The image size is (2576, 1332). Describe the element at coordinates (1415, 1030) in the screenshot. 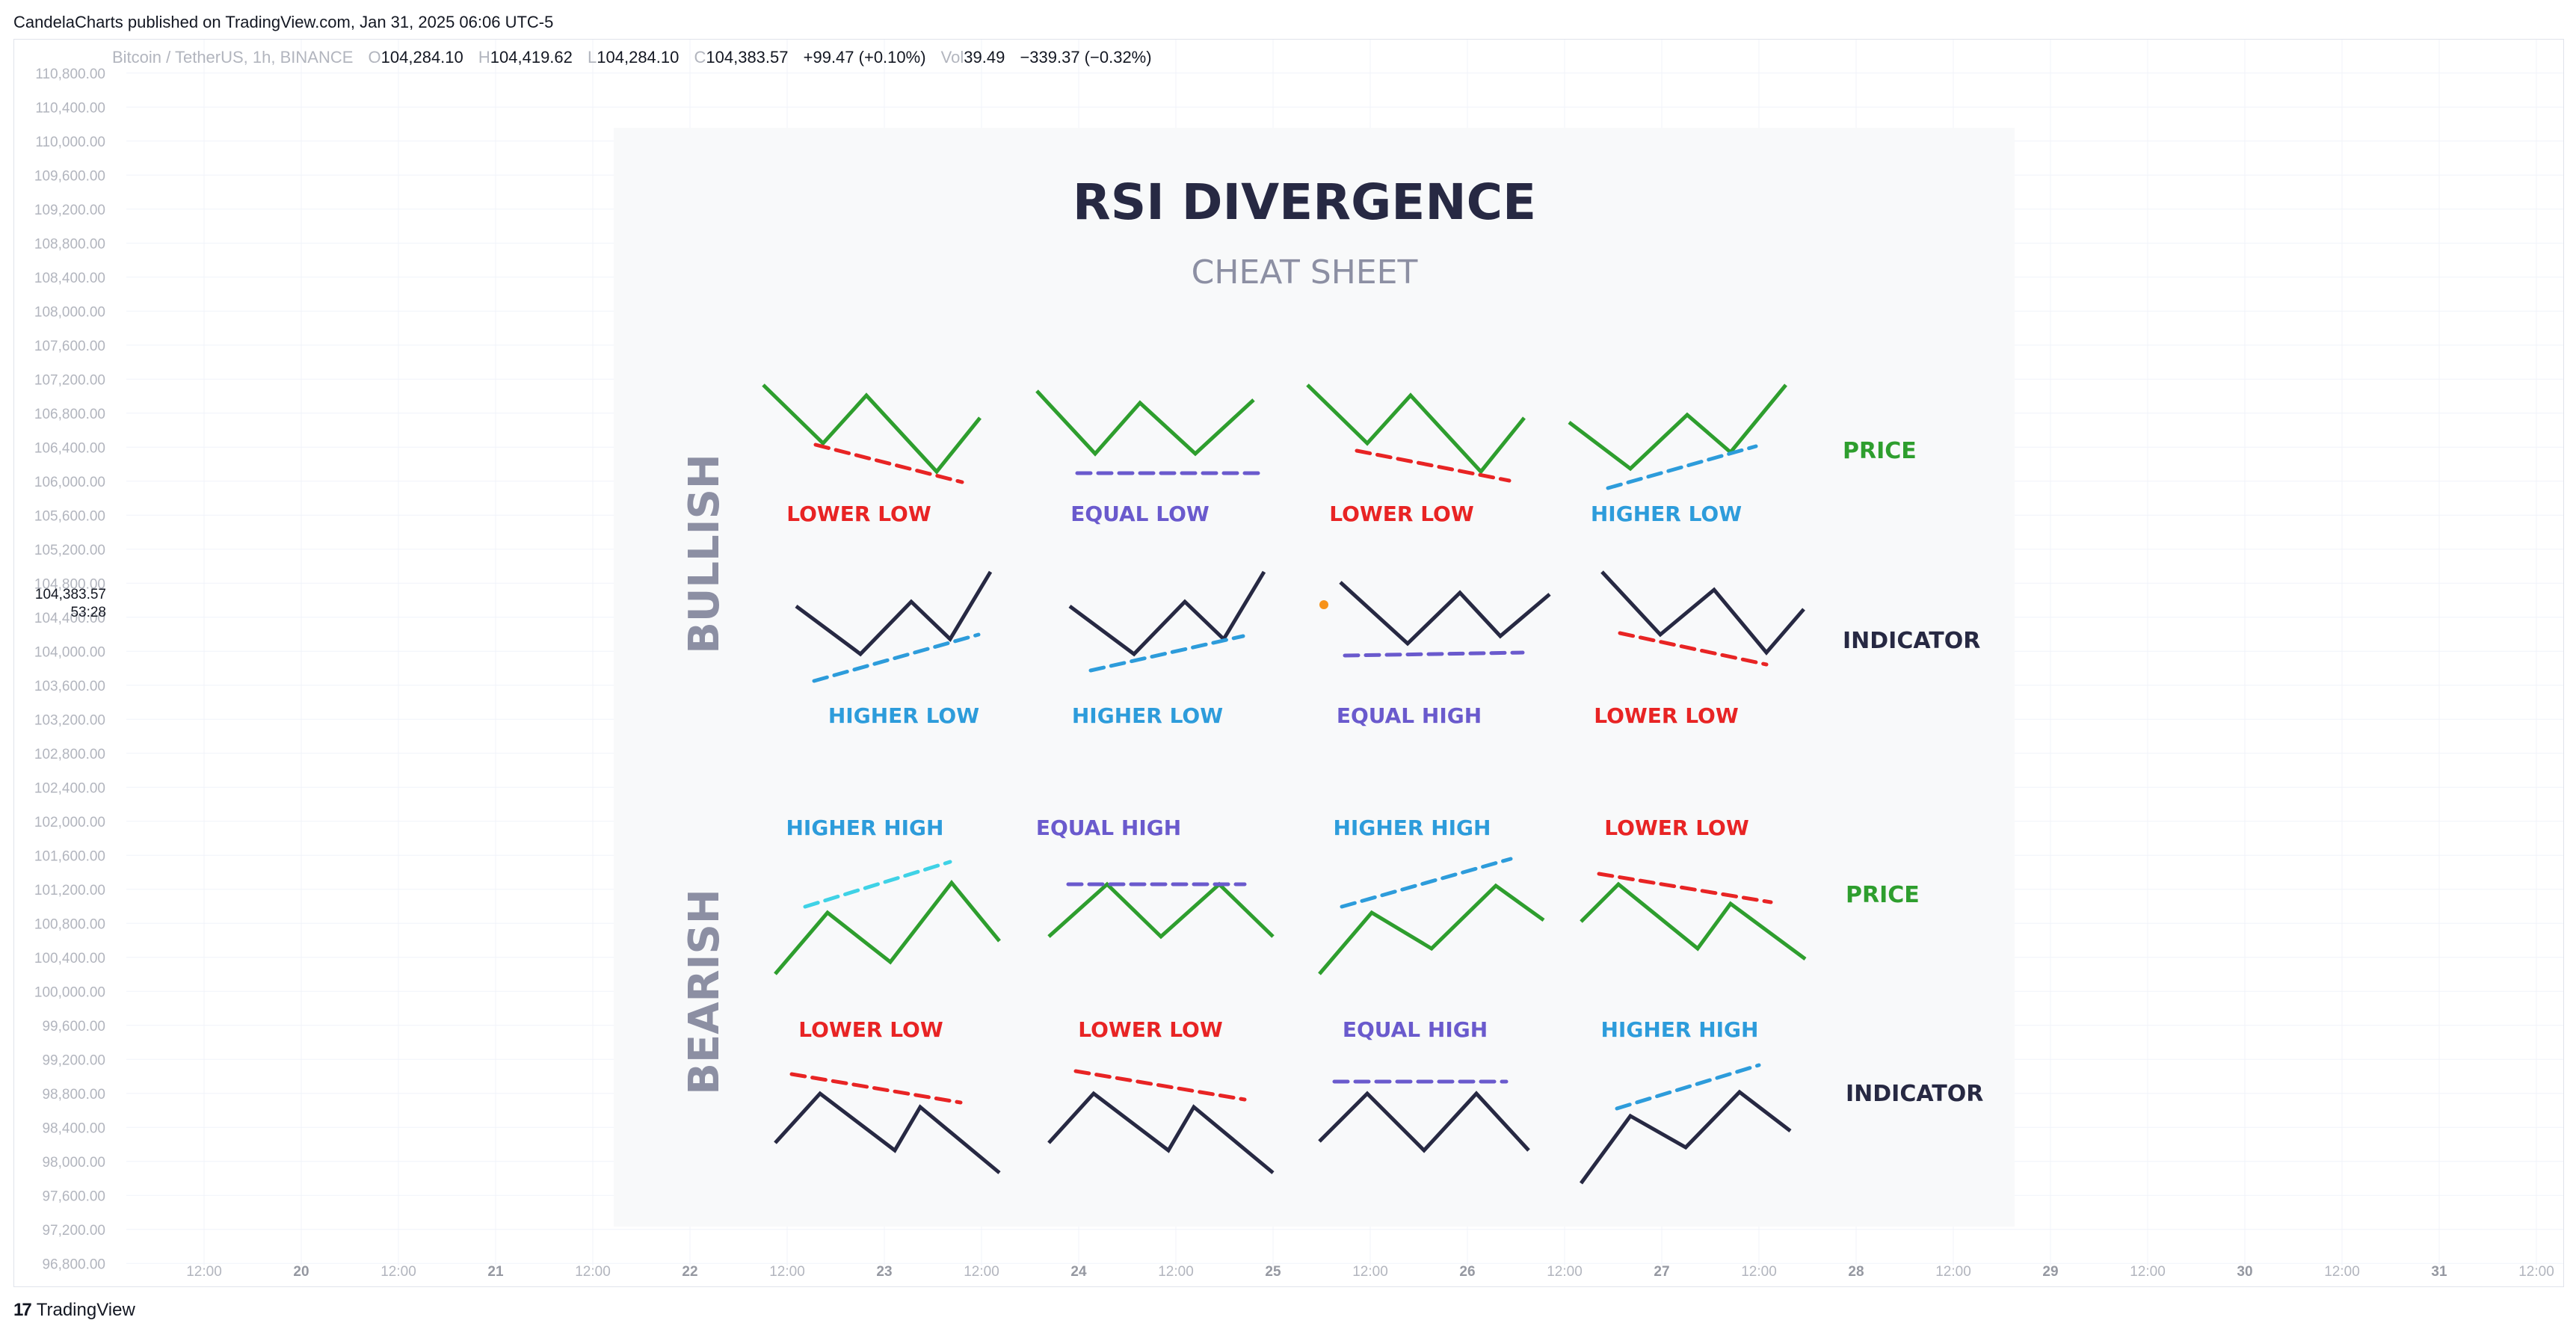

I see `bearish-indicator-label: EQUAL HIGH` at that location.